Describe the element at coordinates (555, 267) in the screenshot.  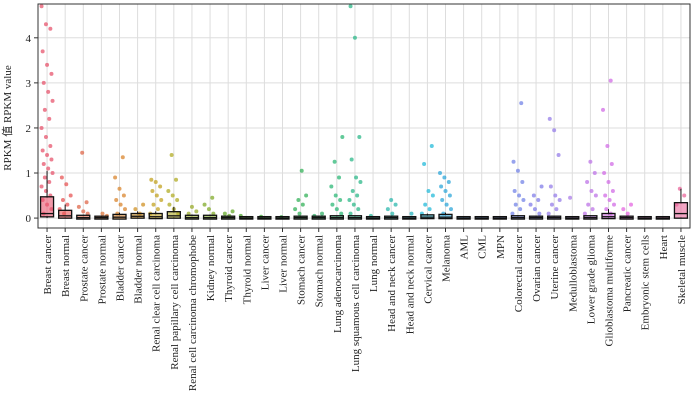
I see `x-tick-label: Uterine cancer` at that location.